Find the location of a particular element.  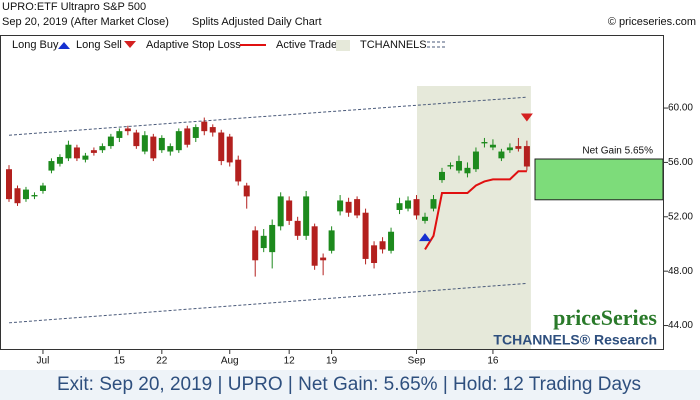

date: Sep 20, 2019 (After Market Close) is located at coordinates (85, 22).